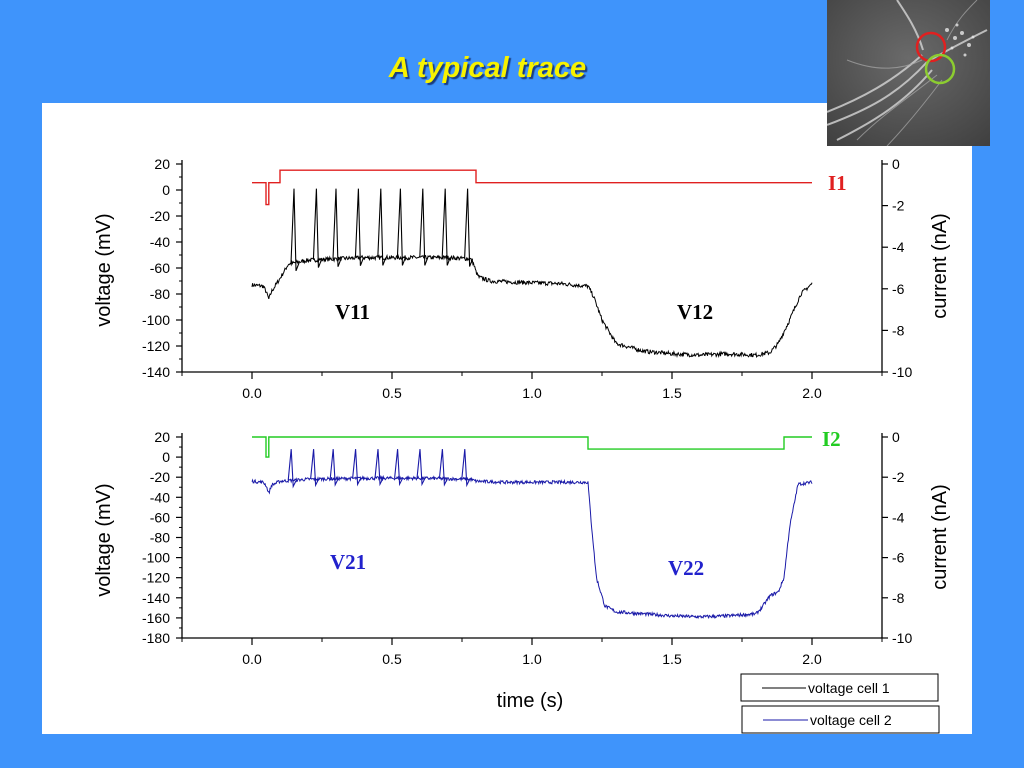 The image size is (1024, 768). I want to click on green-cell-ring, so click(940, 69).